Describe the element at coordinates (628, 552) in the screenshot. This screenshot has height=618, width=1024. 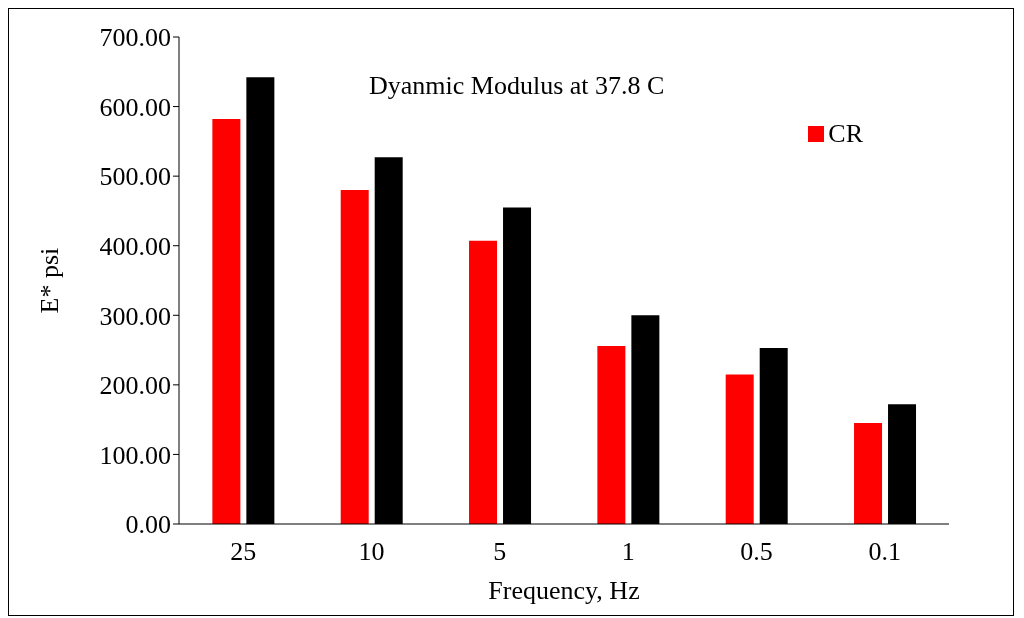
I see `x-tick-label: 1` at that location.